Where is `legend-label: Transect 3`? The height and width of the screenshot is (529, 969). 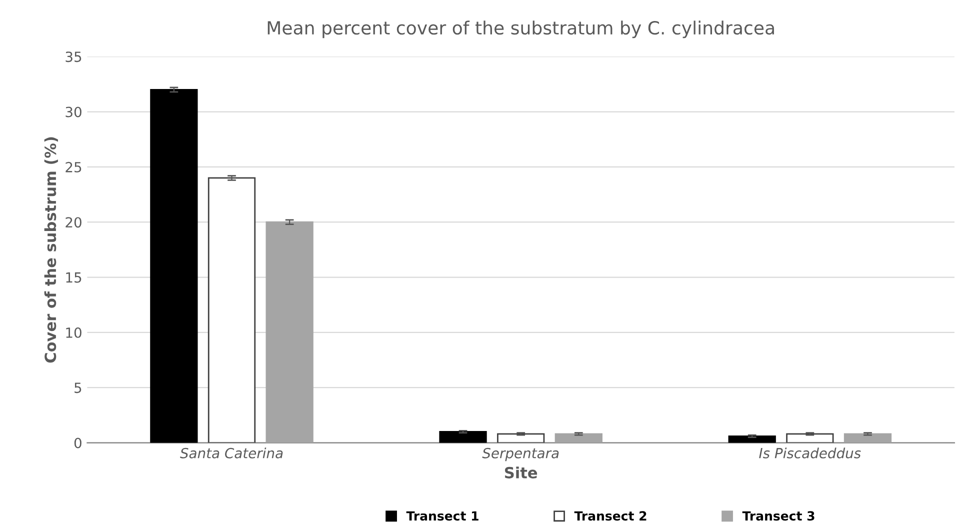 legend-label: Transect 3 is located at coordinates (778, 516).